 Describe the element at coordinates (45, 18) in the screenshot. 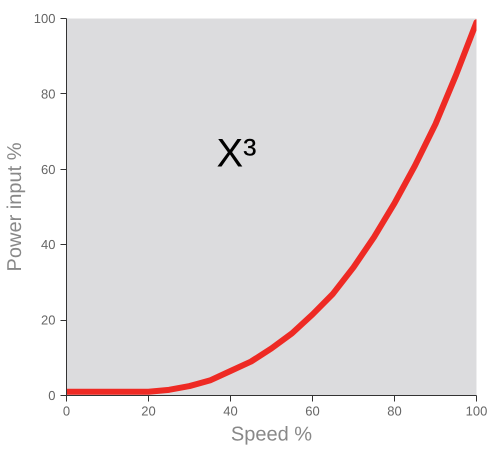

I see `y-tick-label: 100` at that location.